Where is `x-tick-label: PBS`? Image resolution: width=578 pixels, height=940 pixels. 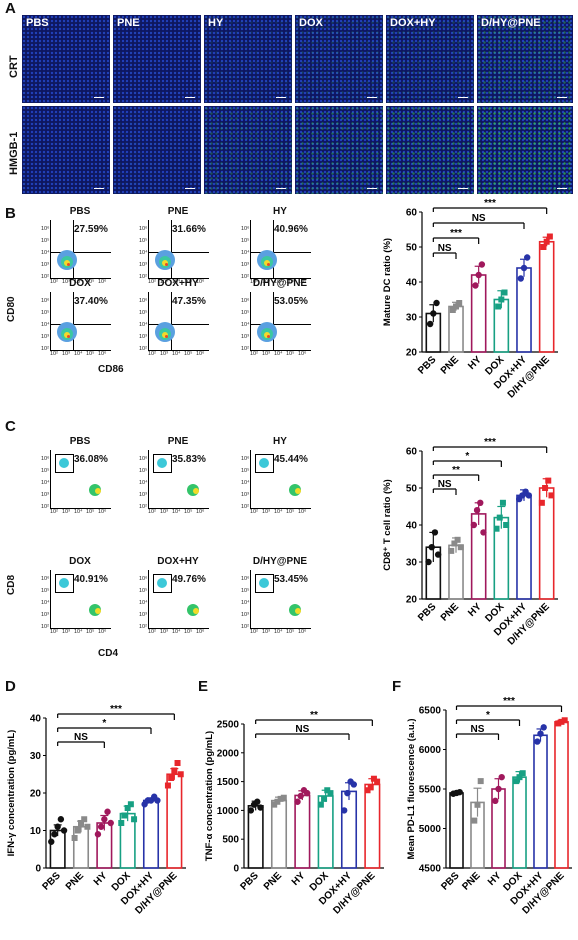 x-tick-label: PBS is located at coordinates (249, 881).